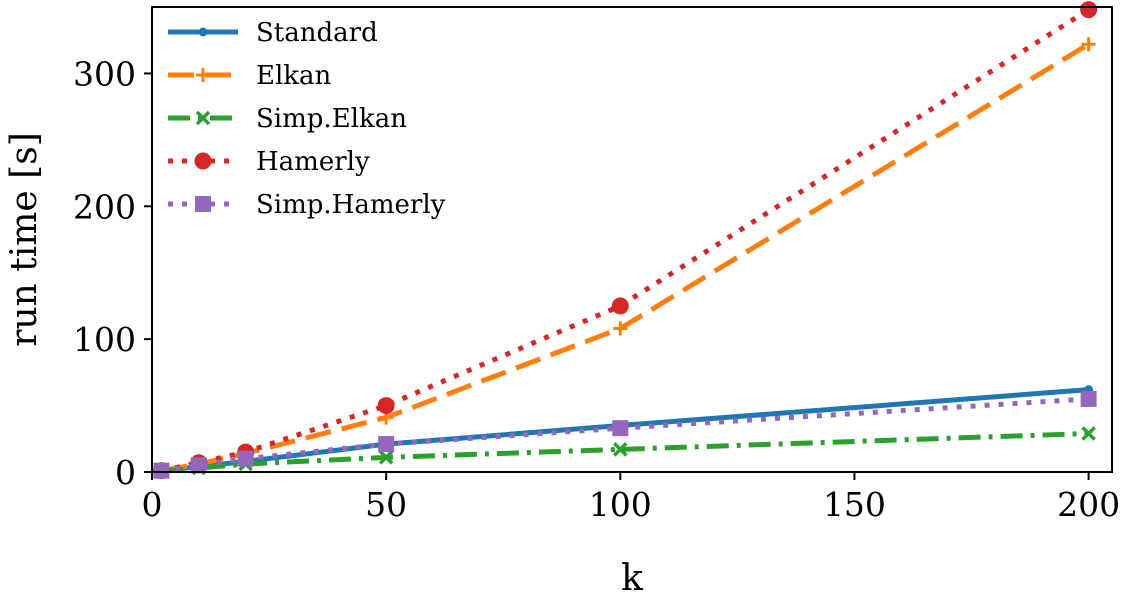 The height and width of the screenshot is (600, 1144). Describe the element at coordinates (313, 162) in the screenshot. I see `legend-label: Hamerly` at that location.